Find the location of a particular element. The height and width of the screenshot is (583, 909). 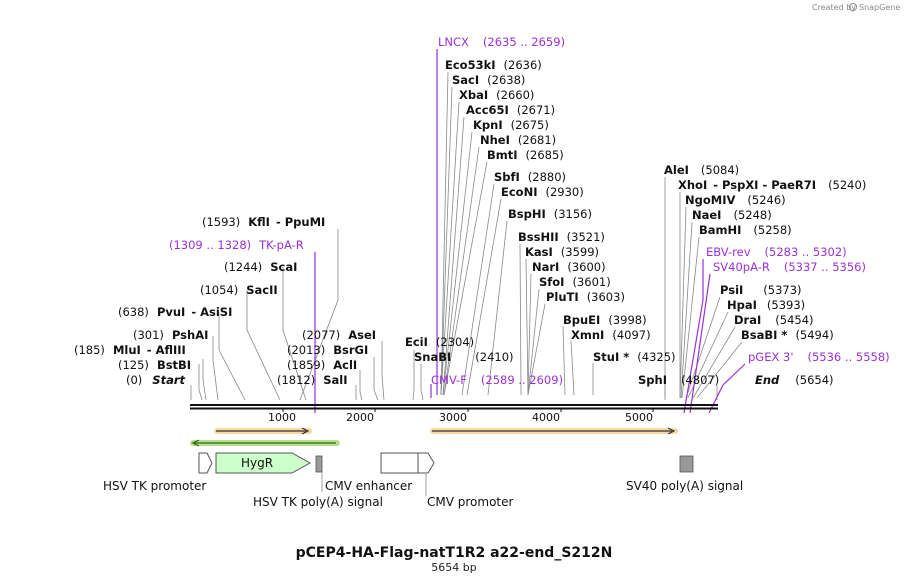

site-label: (0) Start is located at coordinates (156, 380).